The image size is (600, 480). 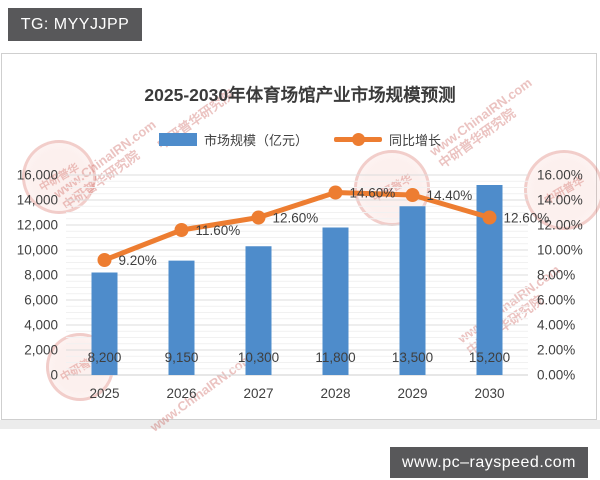 I want to click on bar-2029, so click(x=412, y=290).